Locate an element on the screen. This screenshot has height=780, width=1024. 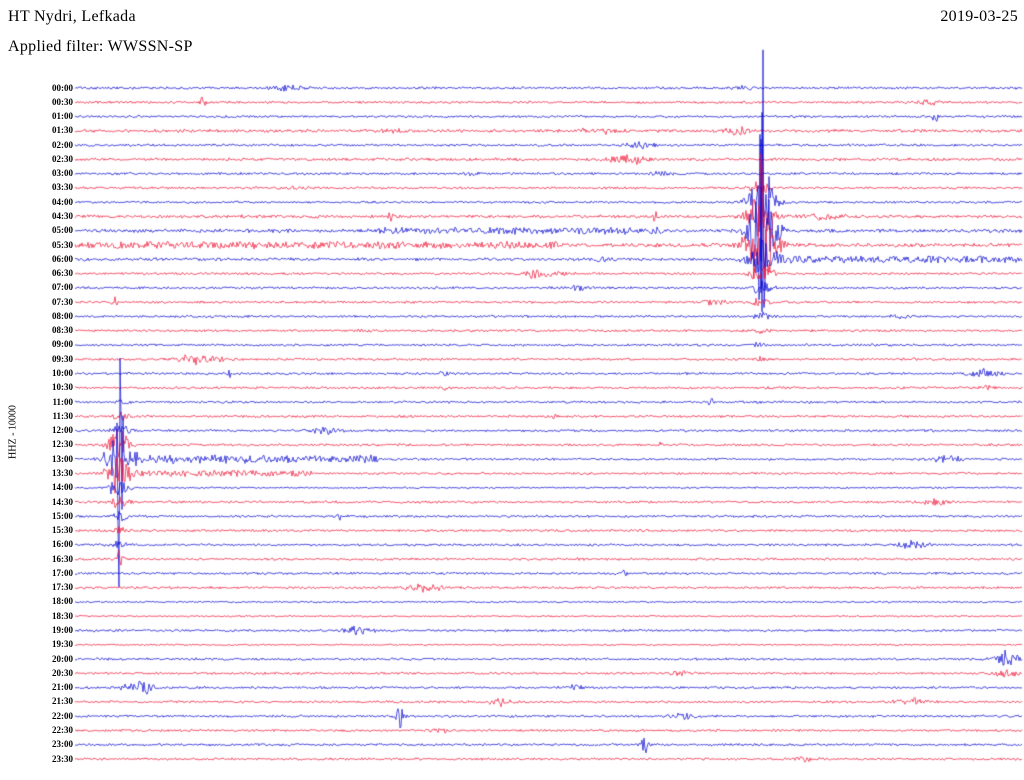
time-label: 12:00 is located at coordinates (62, 430).